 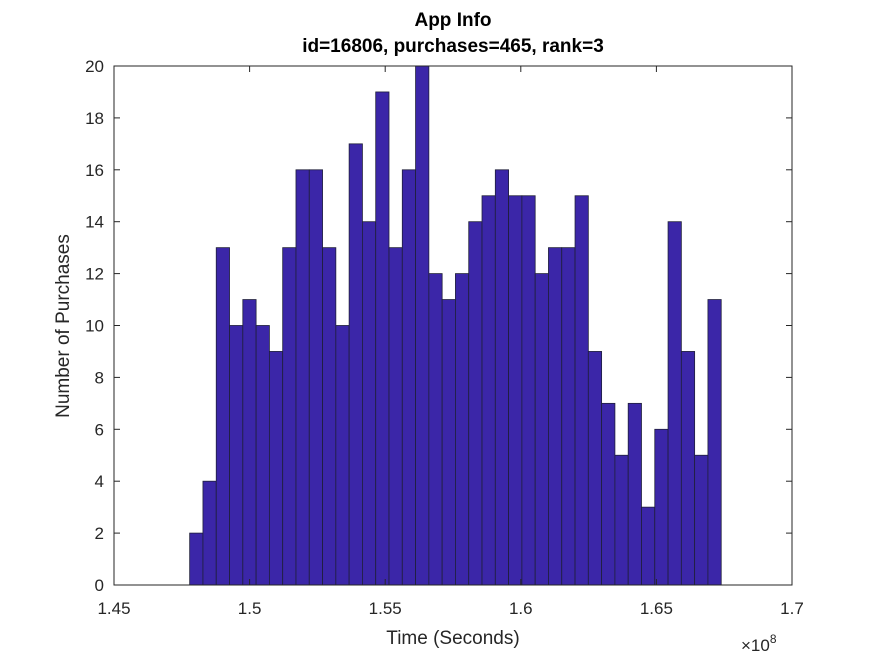 What do you see at coordinates (63, 326) in the screenshot?
I see `y-axis-label: Number of Purchases` at bounding box center [63, 326].